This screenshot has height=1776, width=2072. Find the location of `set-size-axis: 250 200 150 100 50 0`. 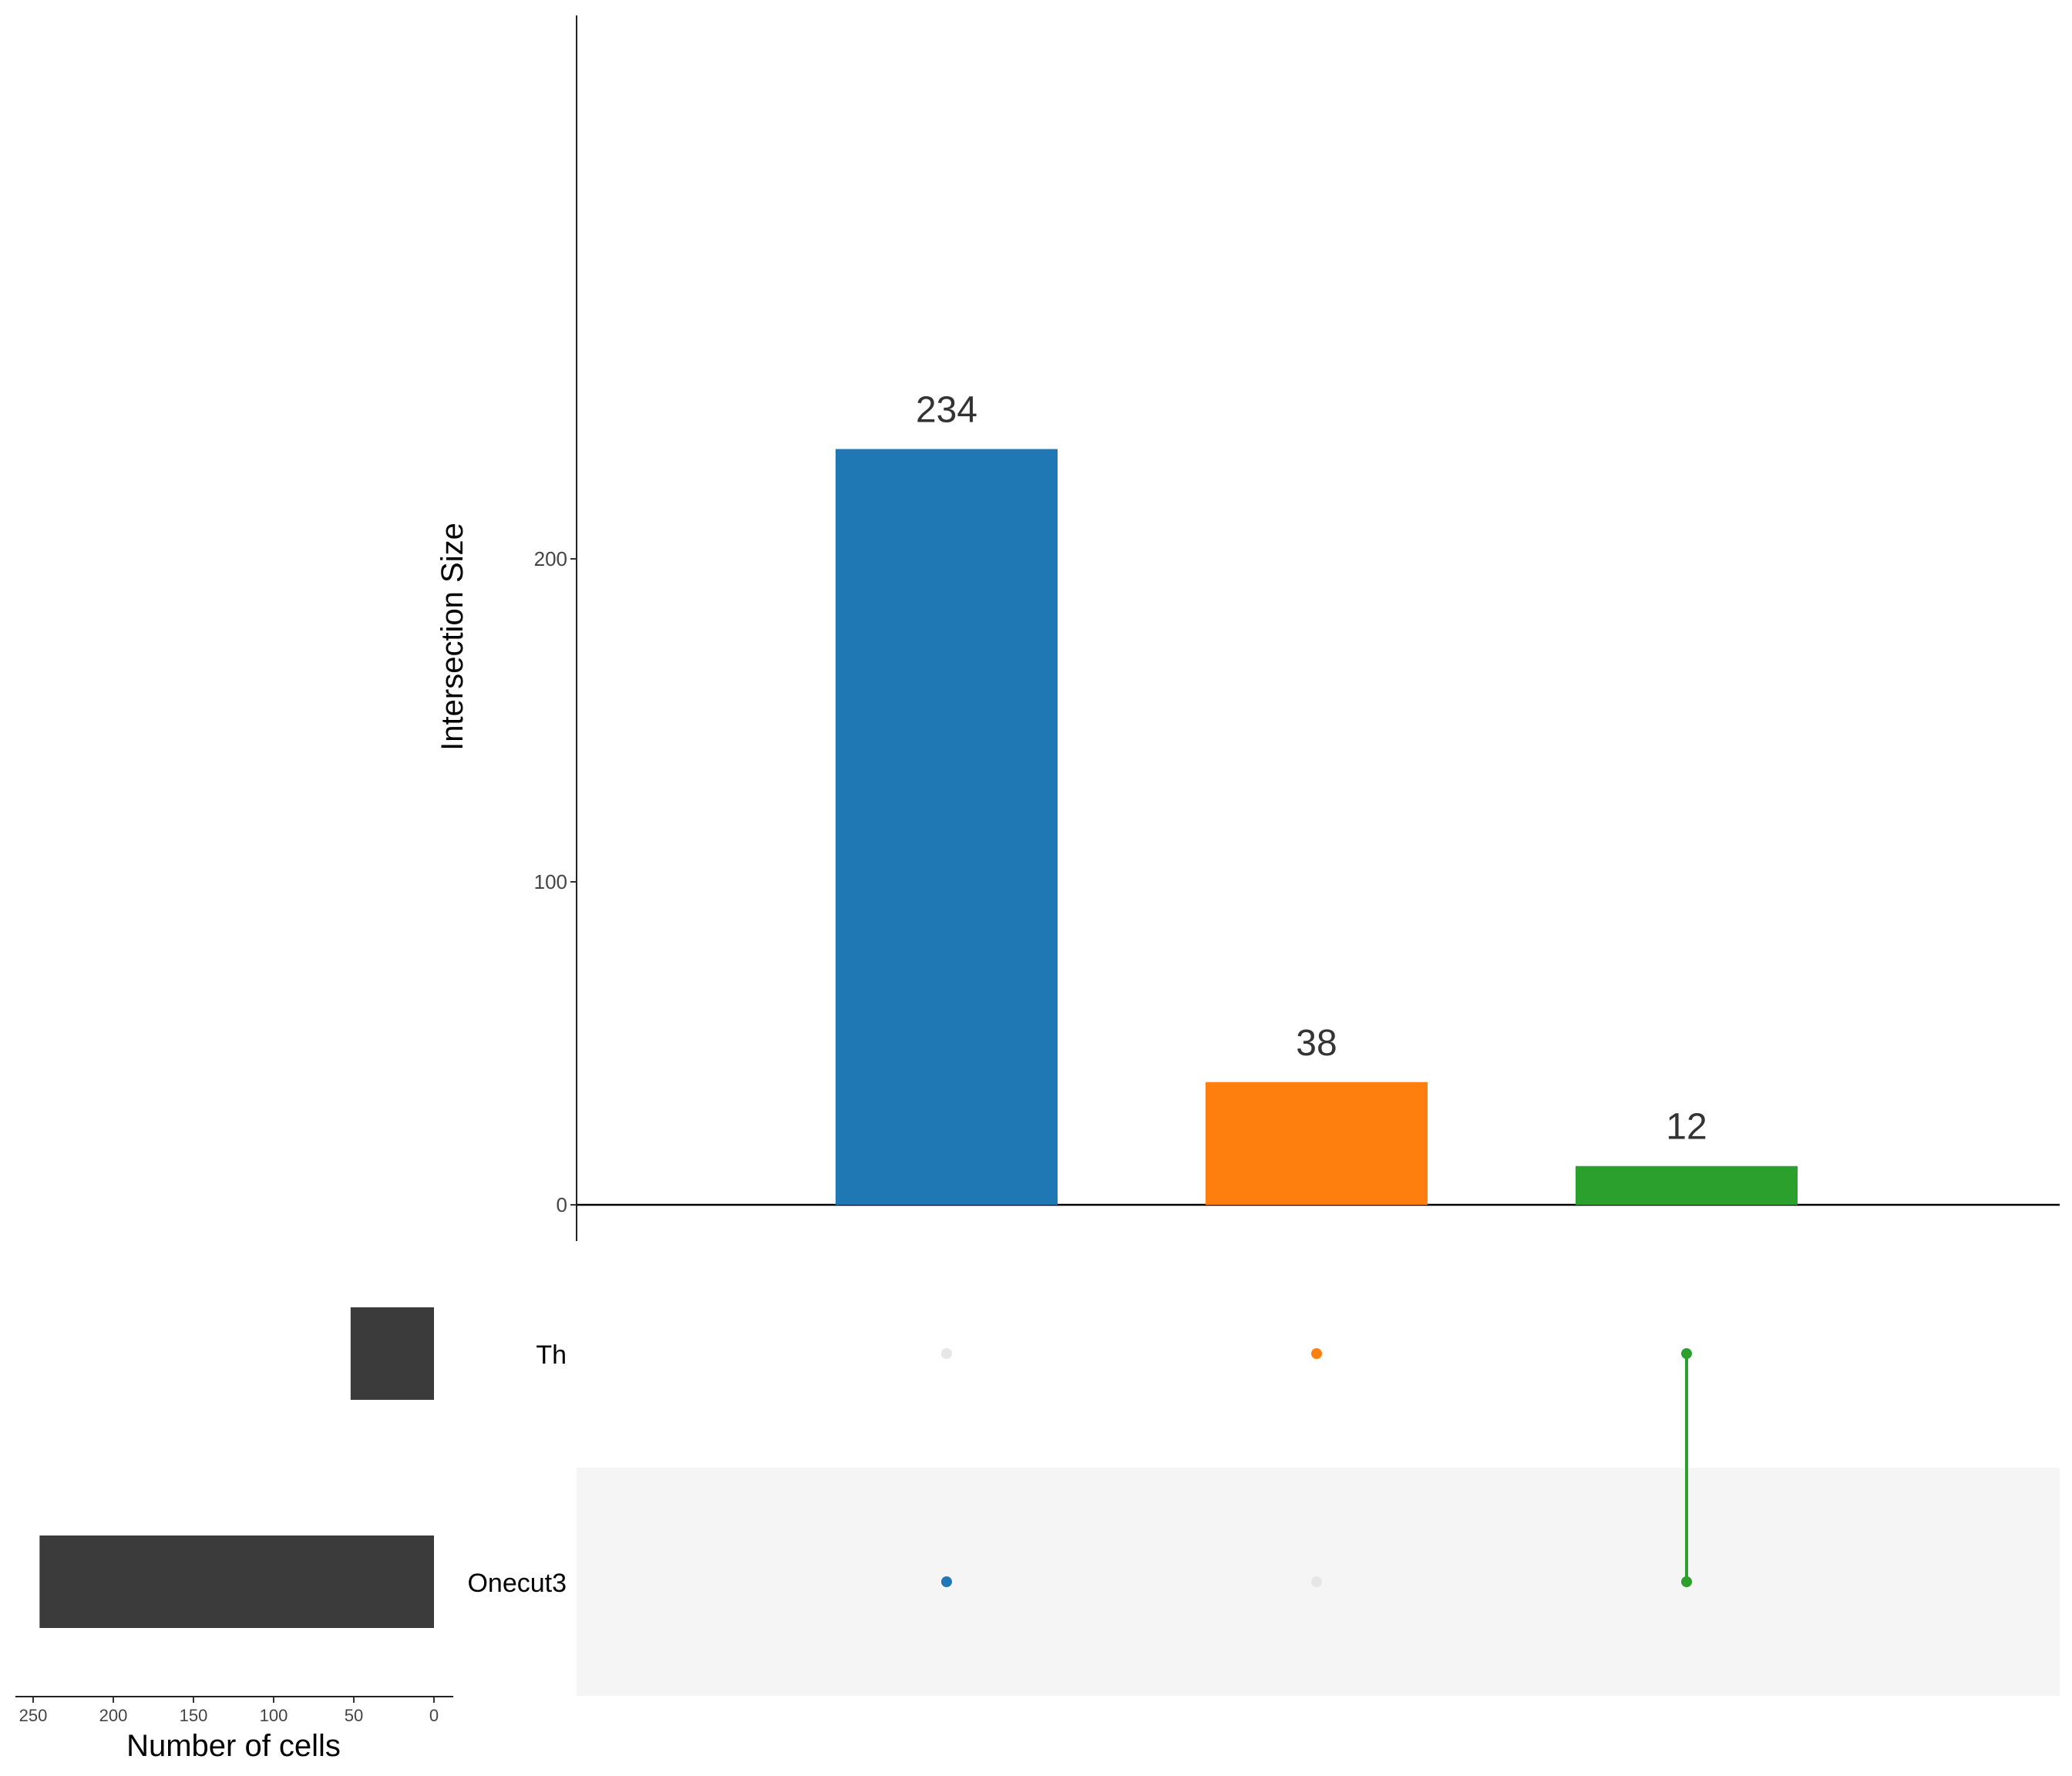

set-size-axis: 250 200 150 100 50 0 is located at coordinates (234, 1711).